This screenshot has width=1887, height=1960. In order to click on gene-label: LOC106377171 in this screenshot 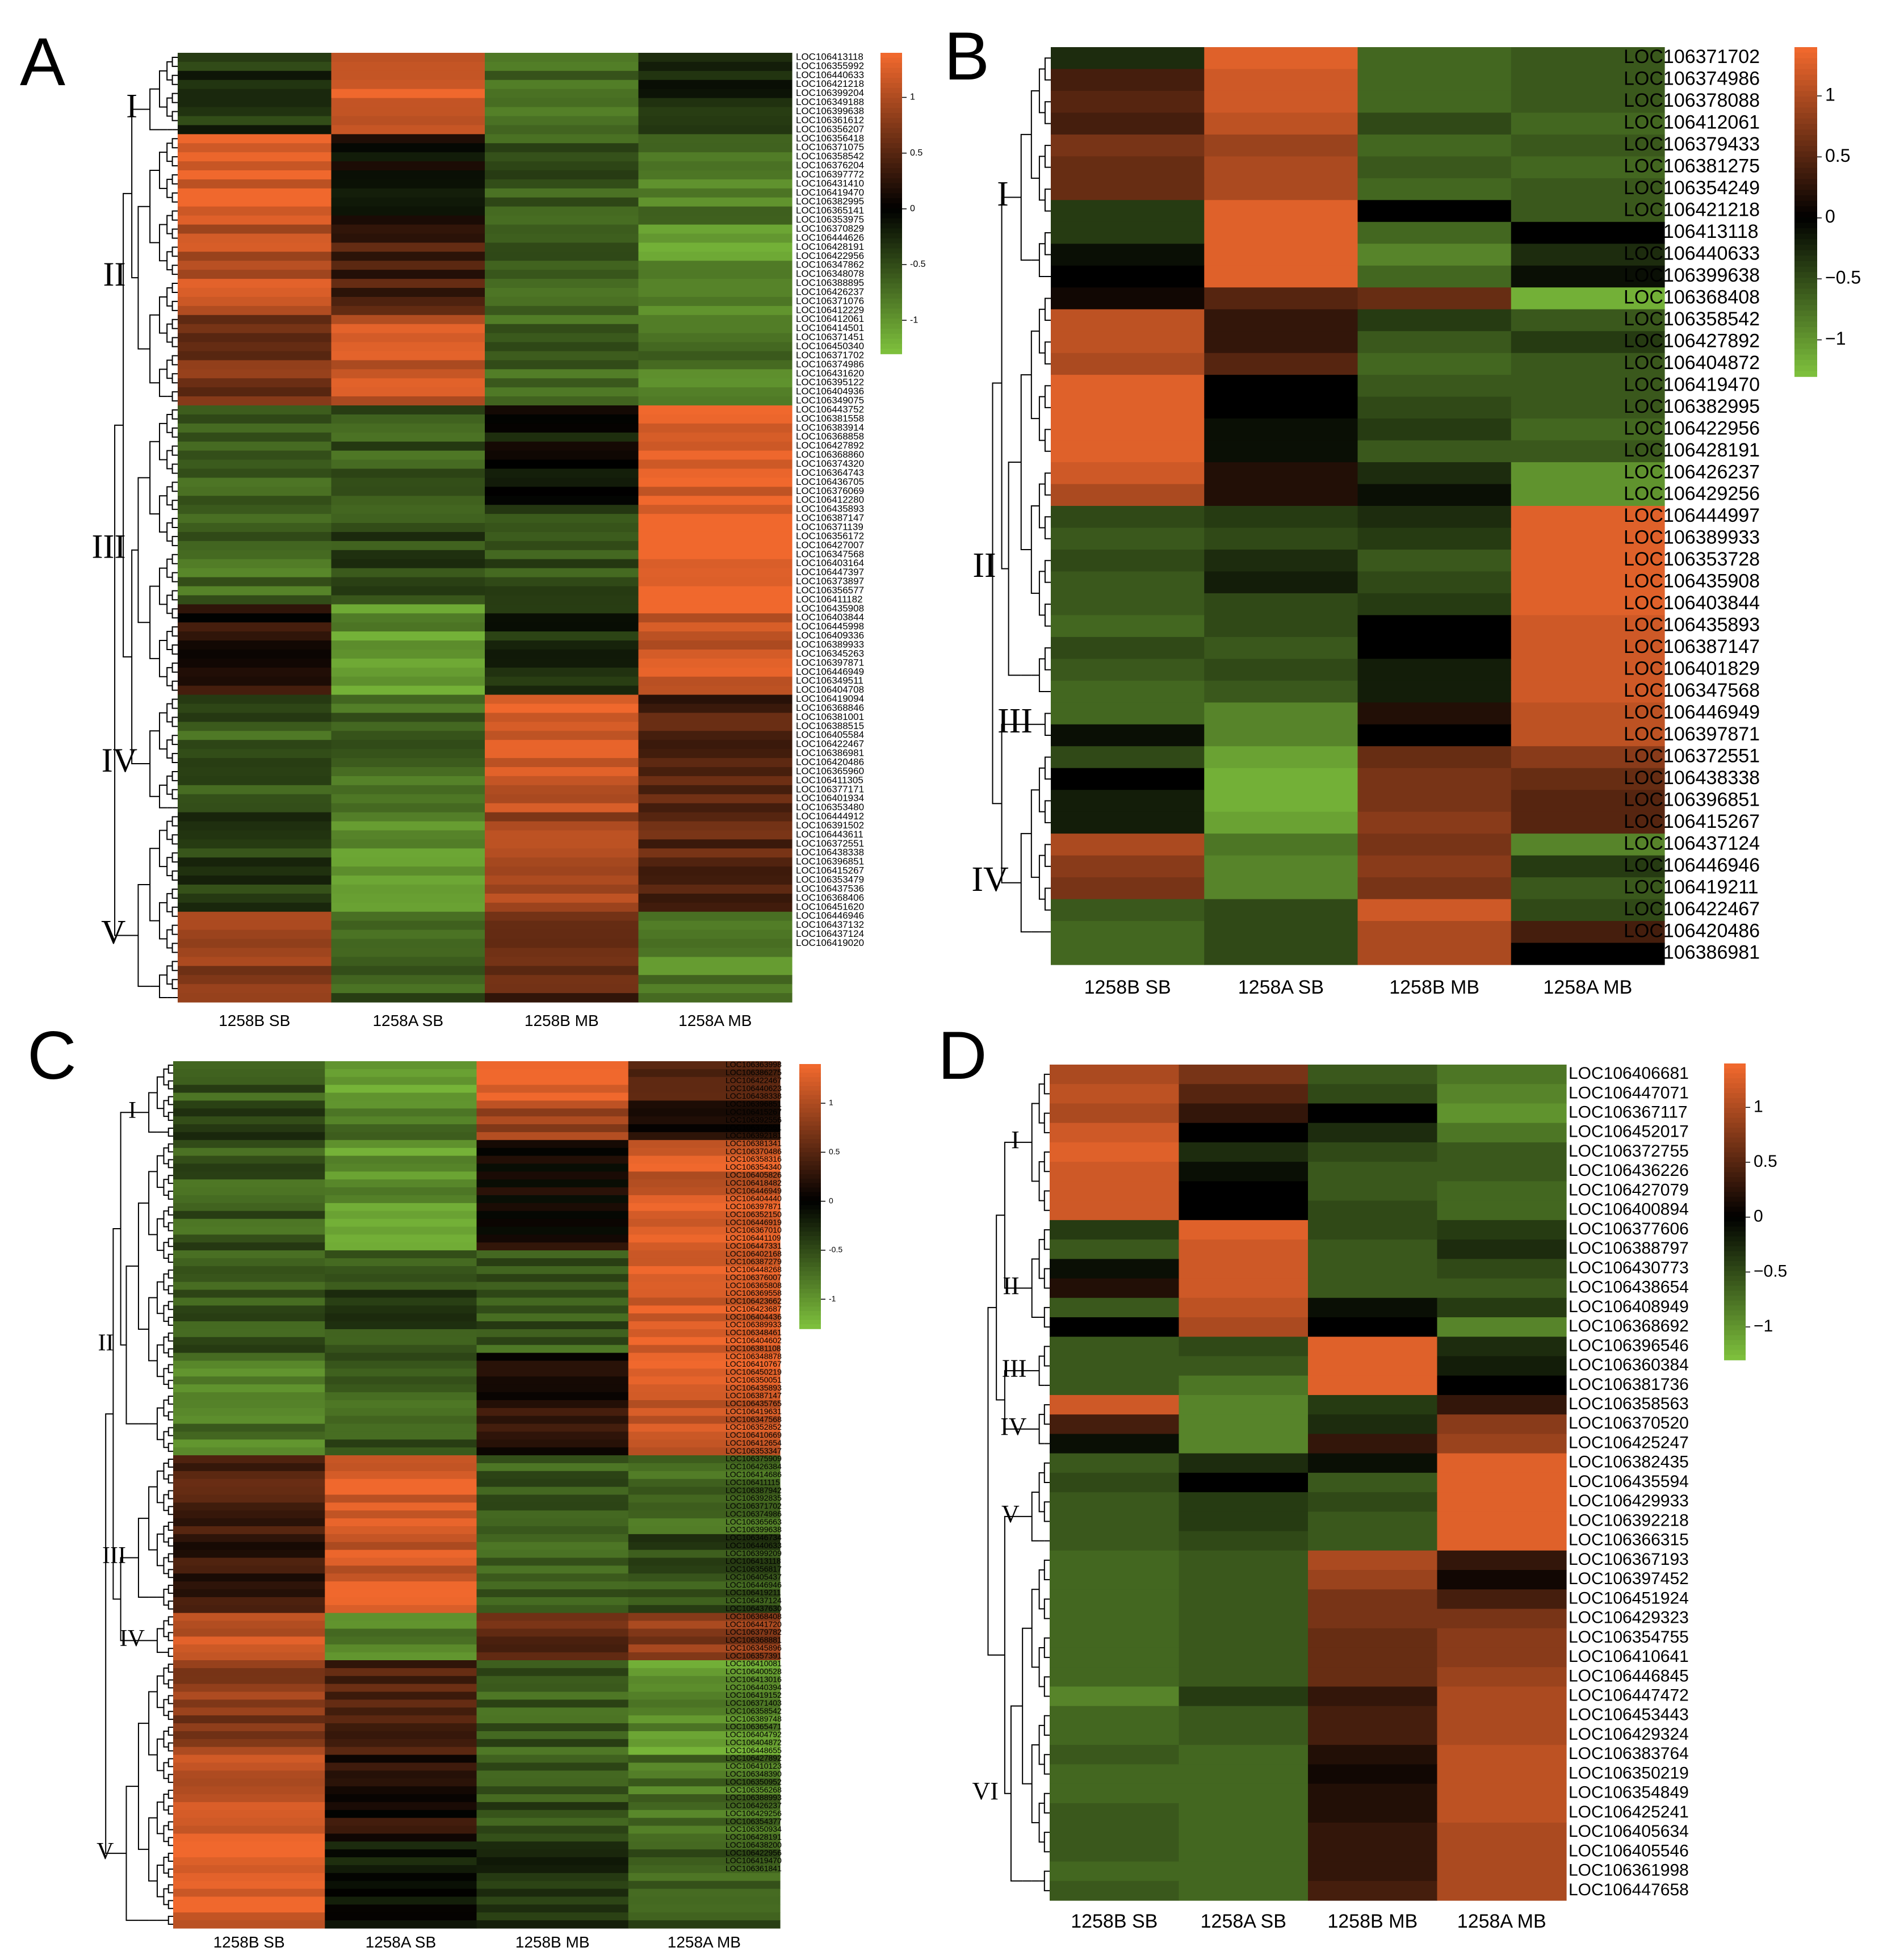, I will do `click(830, 789)`.